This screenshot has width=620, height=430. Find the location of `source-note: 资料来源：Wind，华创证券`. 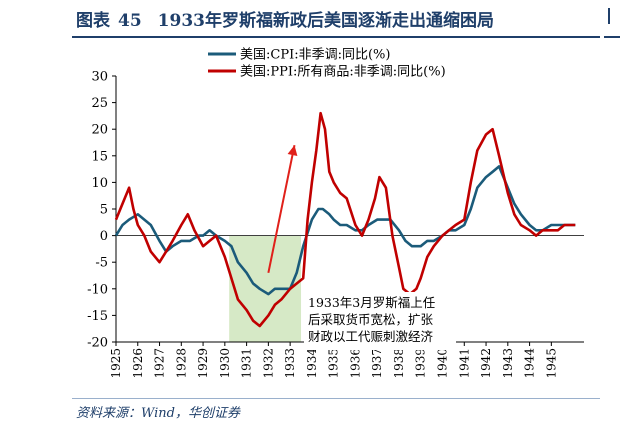

source-note: 资料来源：Wind，华创证券 is located at coordinates (158, 413).